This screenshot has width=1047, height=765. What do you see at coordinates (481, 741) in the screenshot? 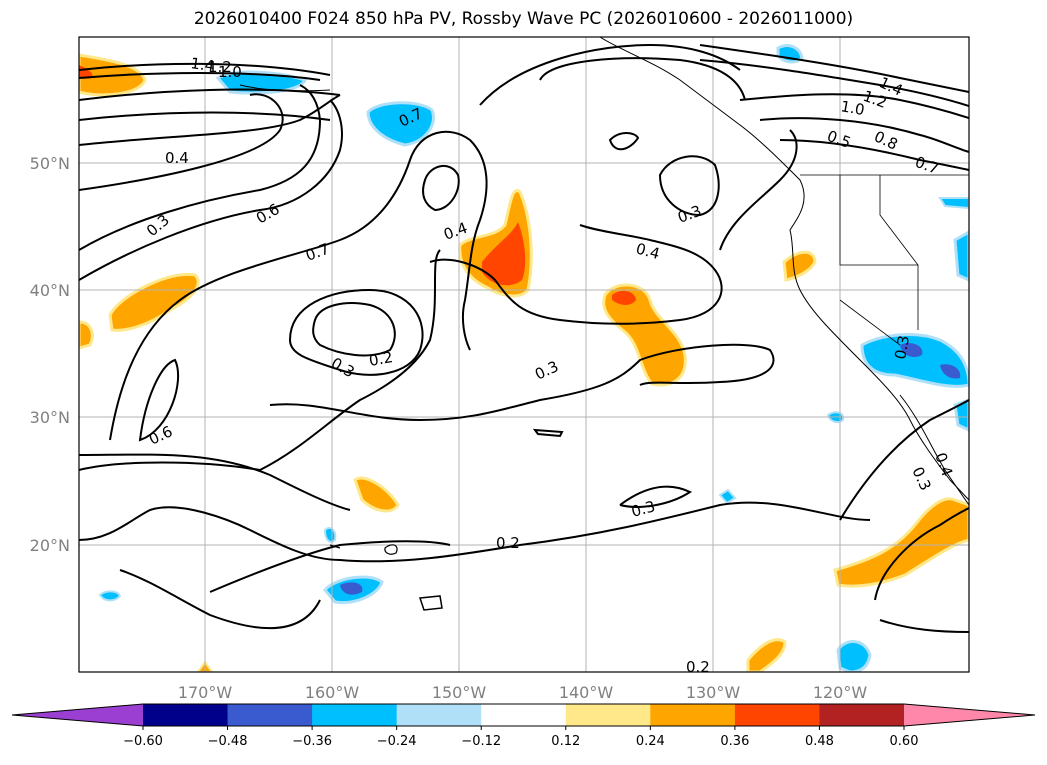
I see `colorbar-tick-label: −0.12` at bounding box center [481, 741].